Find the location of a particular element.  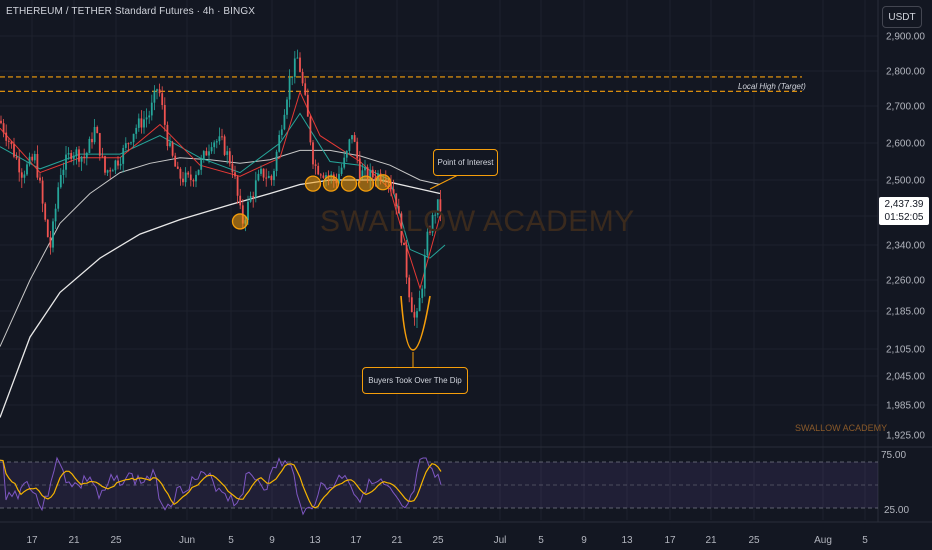

local-high-zone is located at coordinates (401, 84).